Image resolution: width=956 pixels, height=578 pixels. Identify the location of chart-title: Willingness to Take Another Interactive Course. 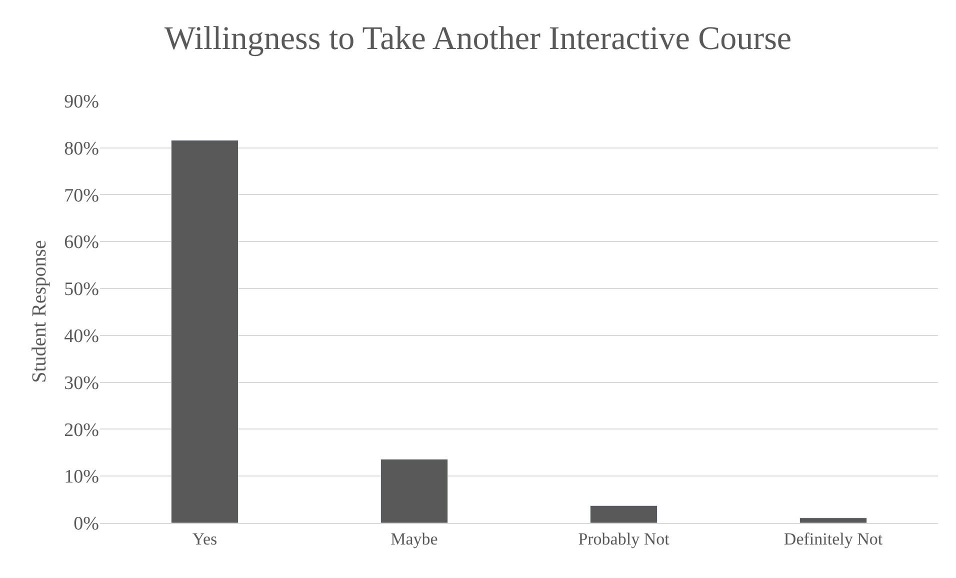
(478, 39).